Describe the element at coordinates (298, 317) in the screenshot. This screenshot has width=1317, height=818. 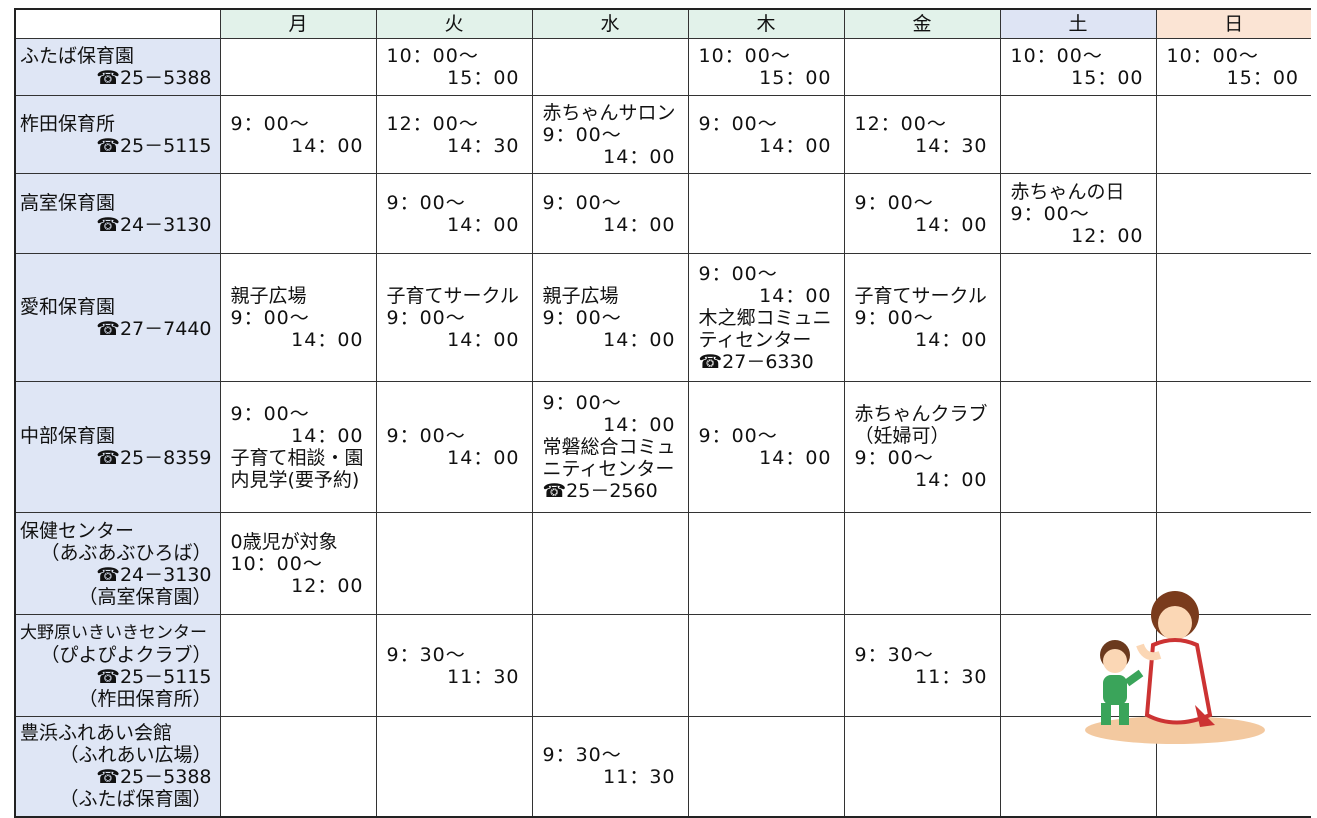
I see `schedule-cell: 親子広場 9：00～ 14：00` at that location.